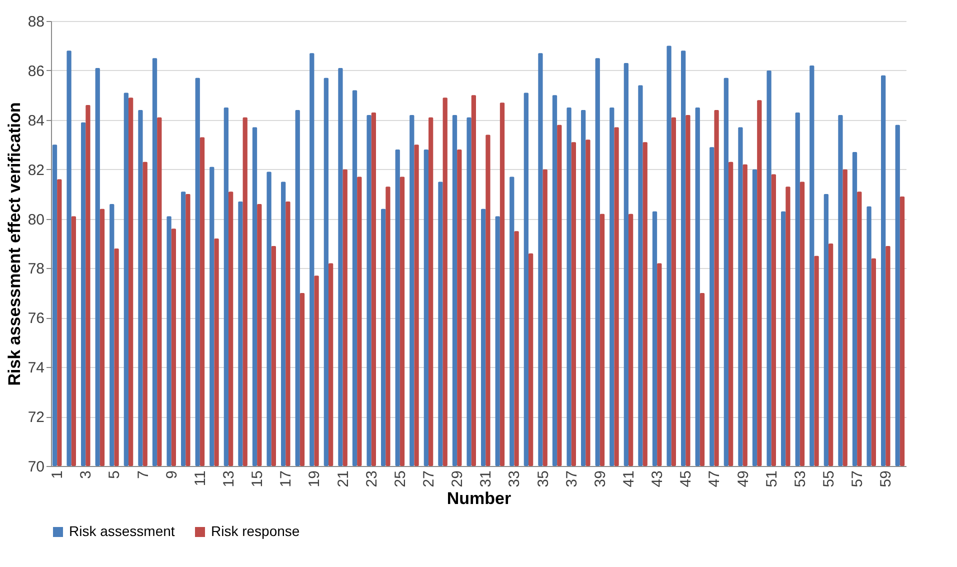  What do you see at coordinates (255, 531) in the screenshot?
I see `legend-label: Risk response` at bounding box center [255, 531].